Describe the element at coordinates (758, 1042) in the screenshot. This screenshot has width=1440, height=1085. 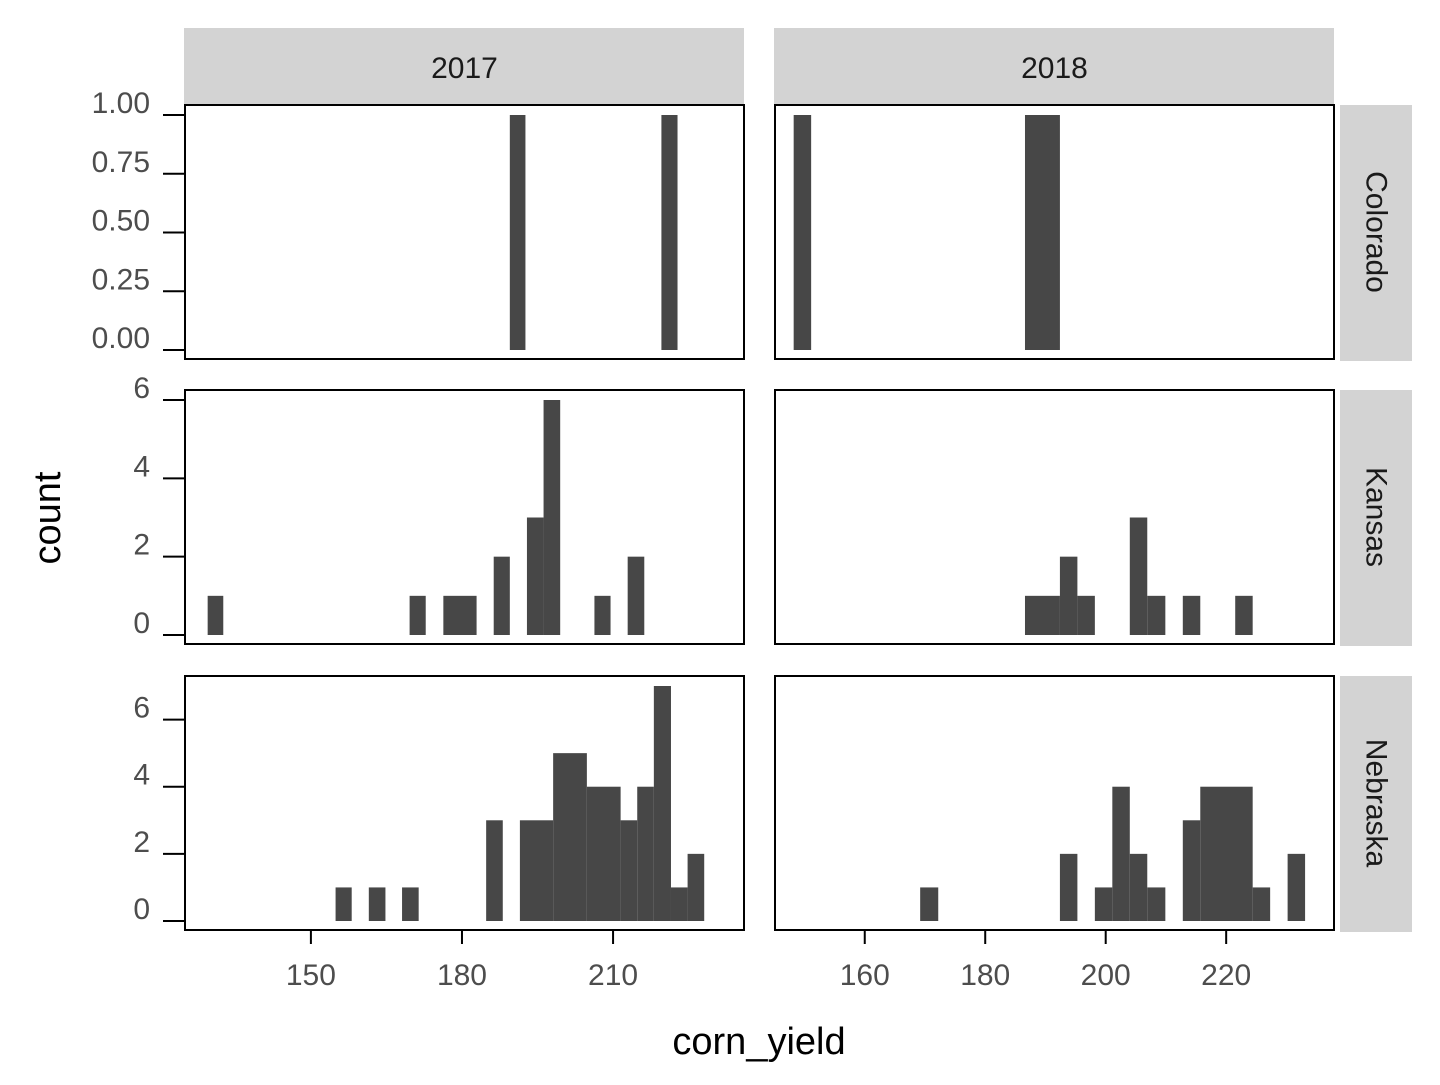
I see `x-axis-title: corn_yield` at that location.